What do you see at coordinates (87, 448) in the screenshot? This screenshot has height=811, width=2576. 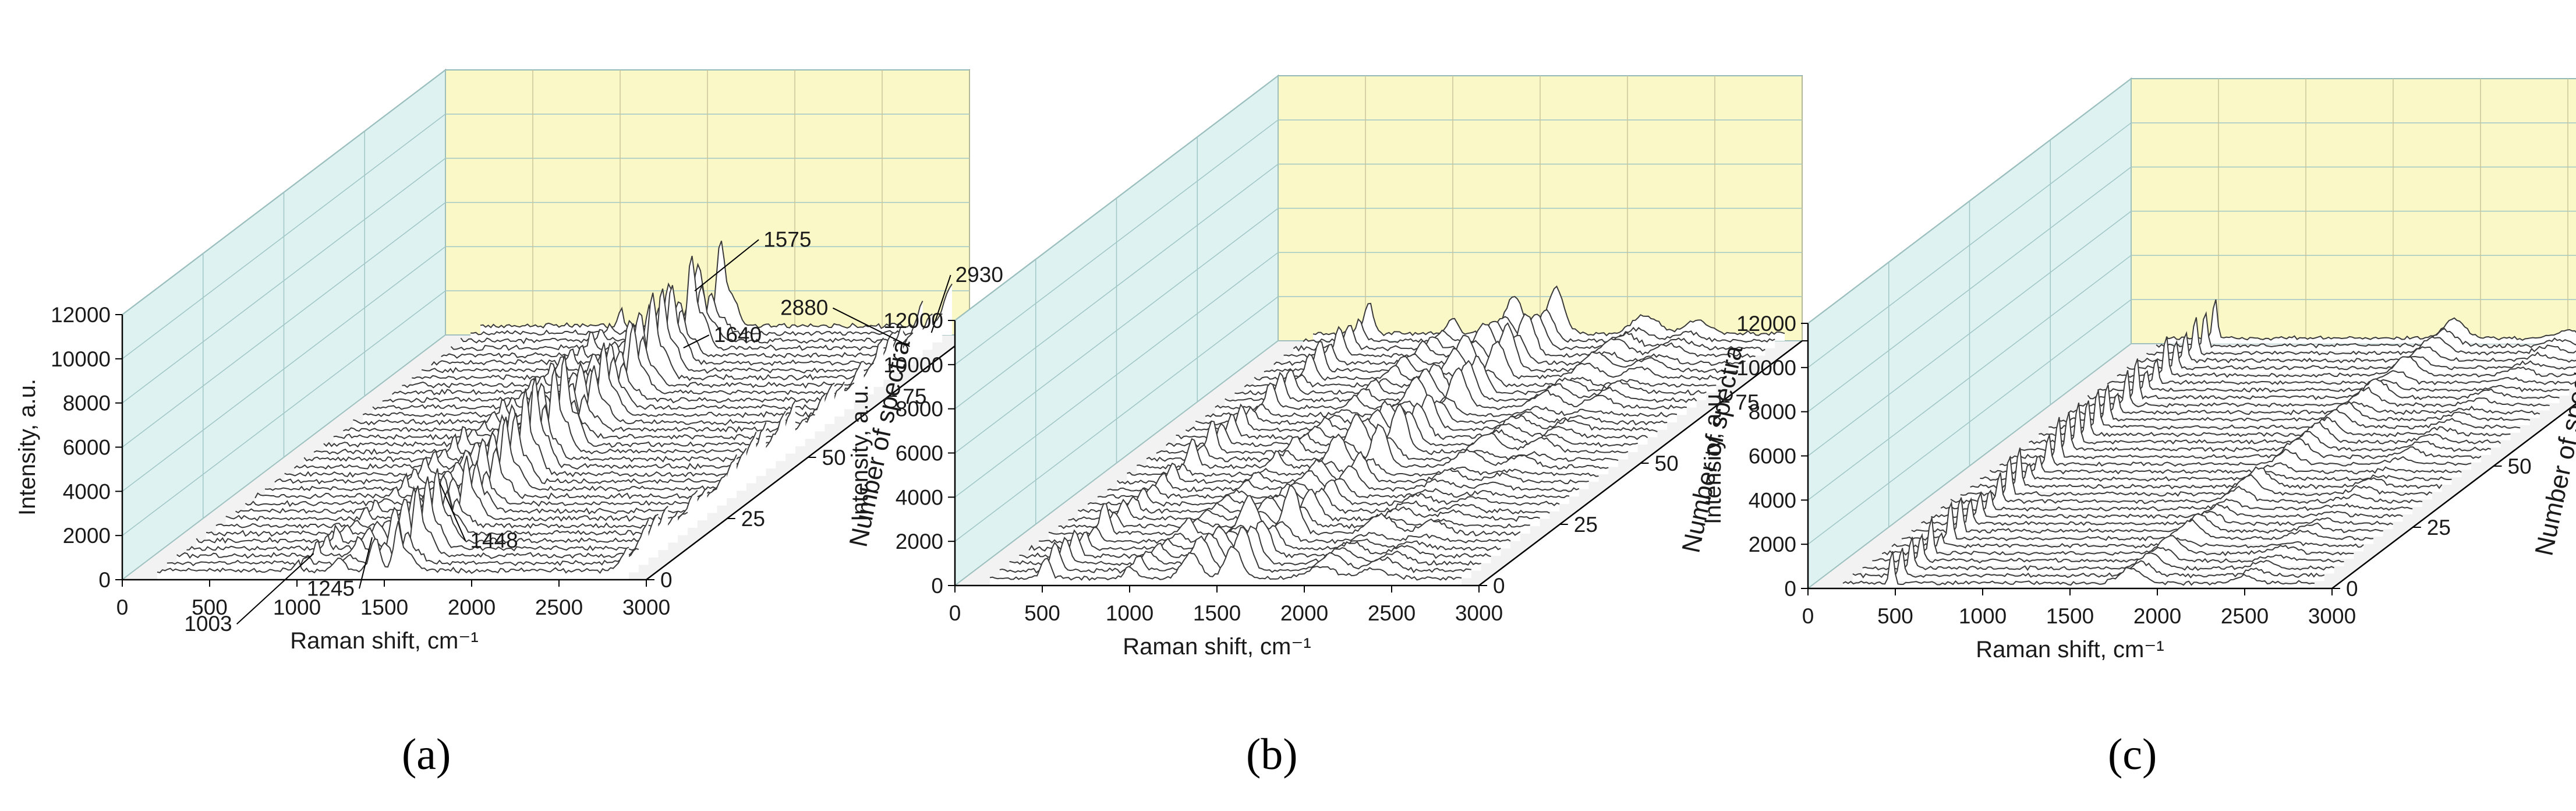 I see `y-tick-label: 6000` at bounding box center [87, 448].